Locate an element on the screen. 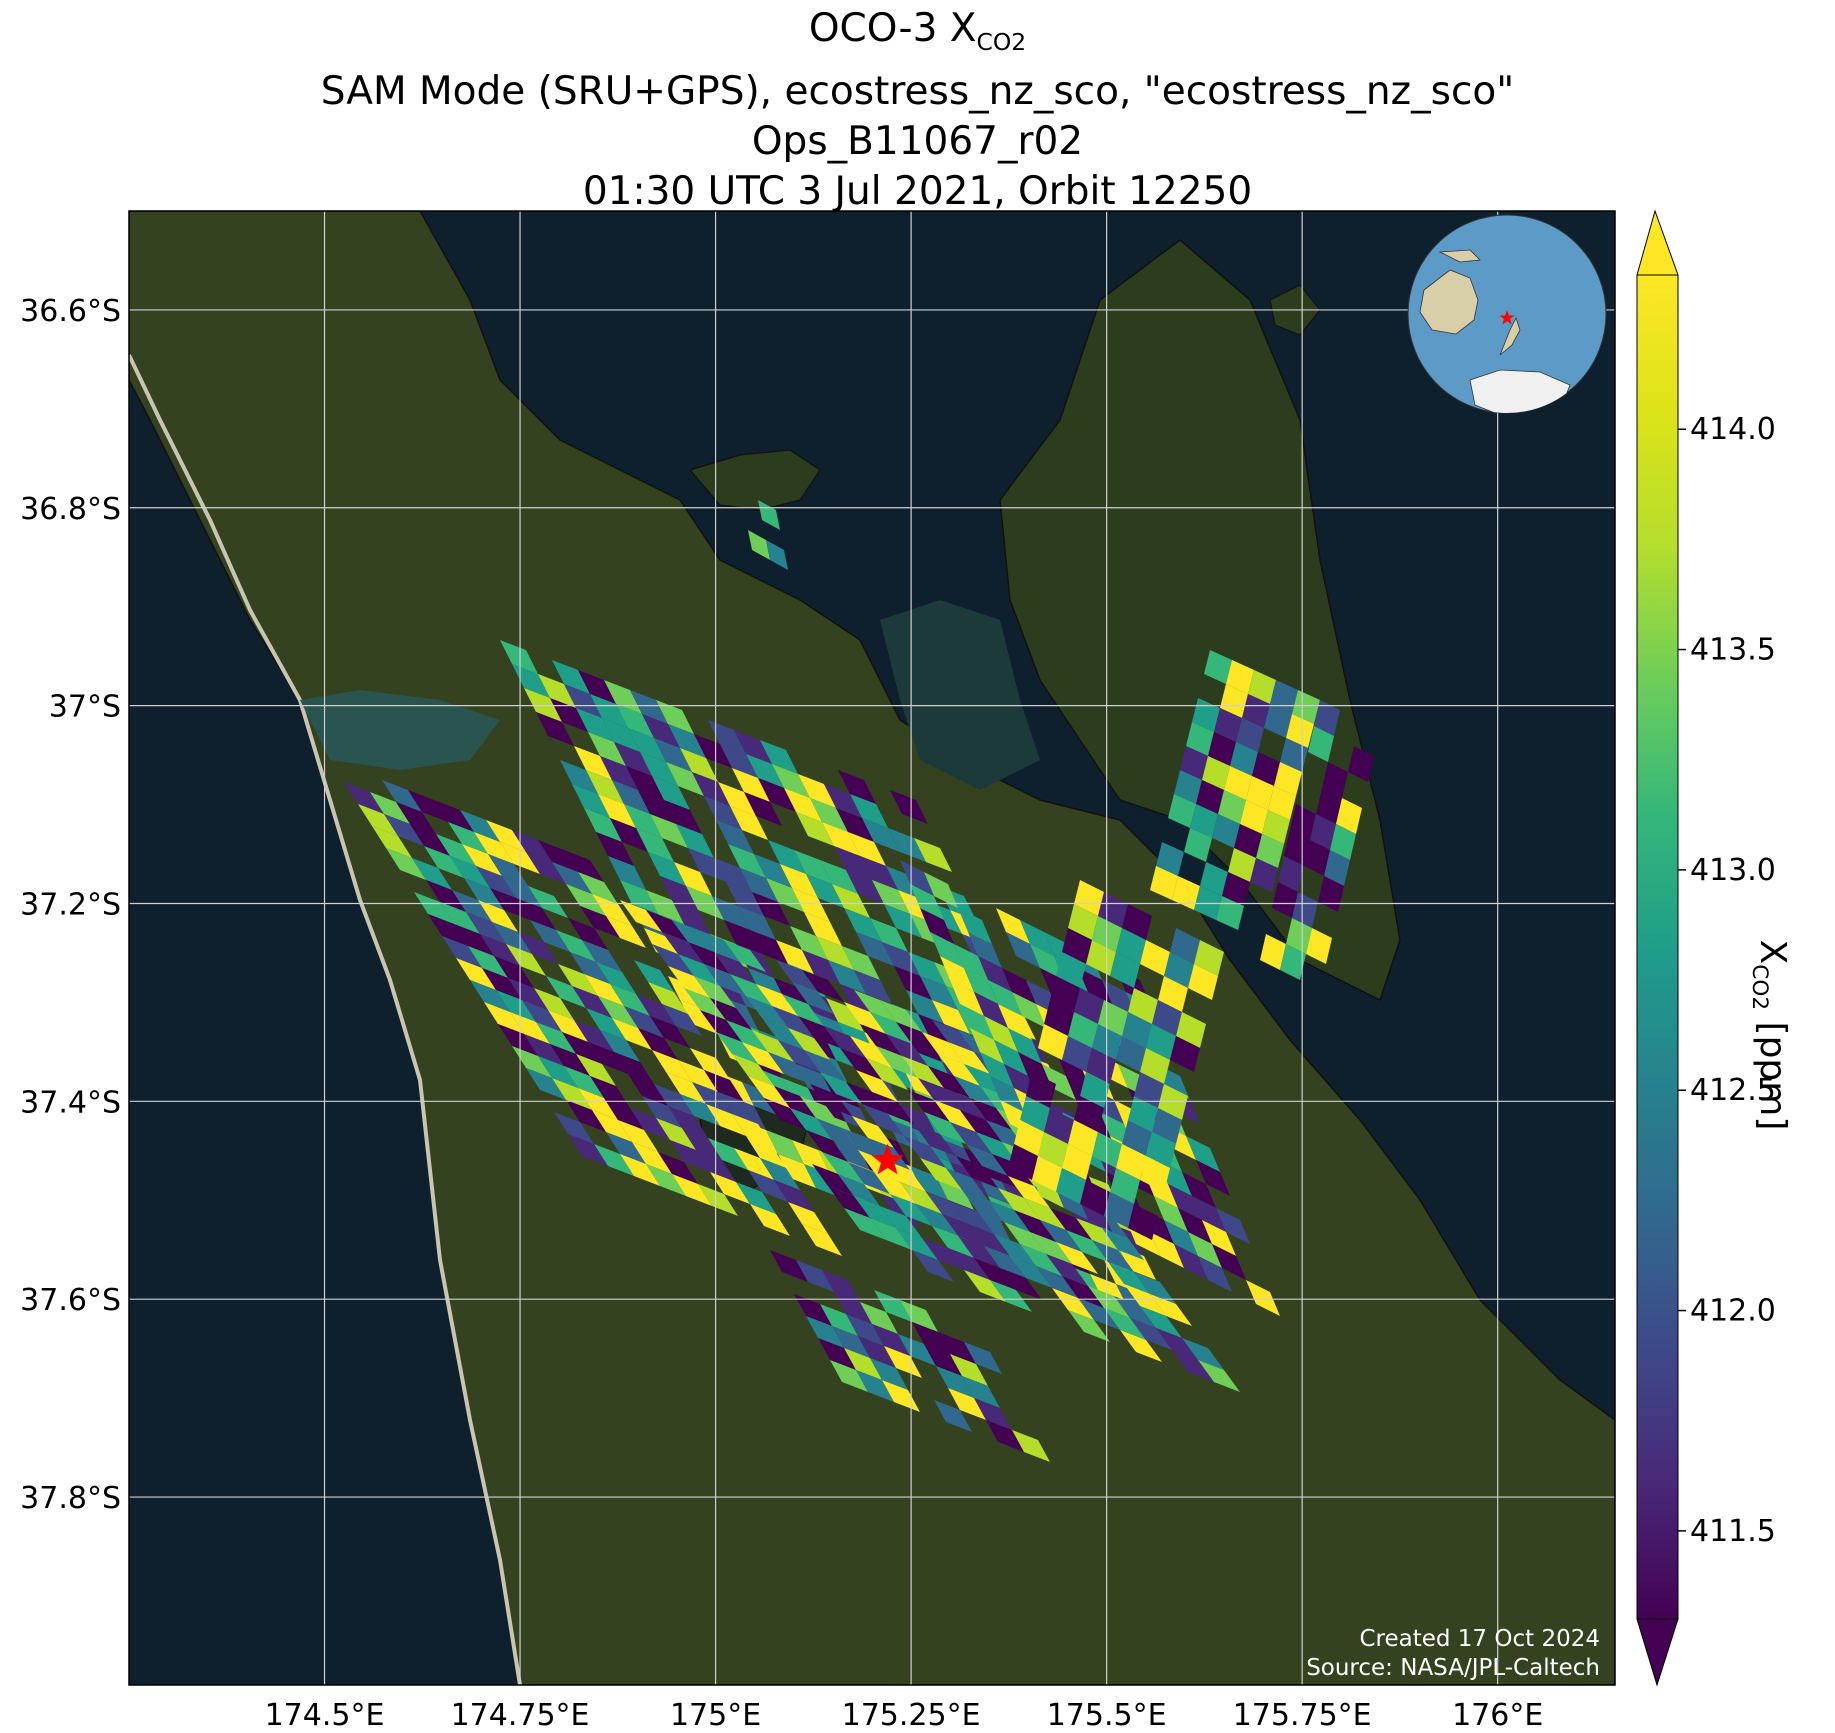 Image resolution: width=1835 pixels, height=1733 pixels. colorbar-extend-top is located at coordinates (1657, 242).